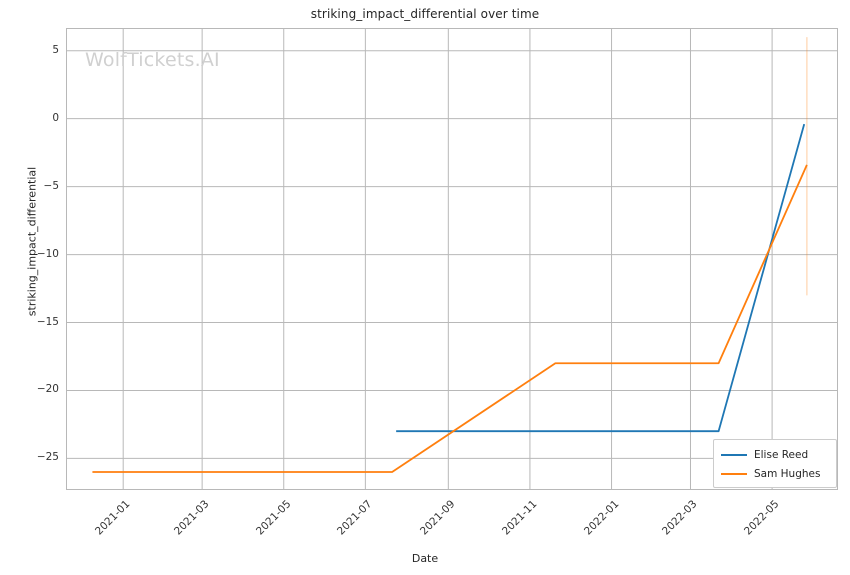  Describe the element at coordinates (734, 473) in the screenshot. I see `legend-color-swatch-sam-hughes` at that location.